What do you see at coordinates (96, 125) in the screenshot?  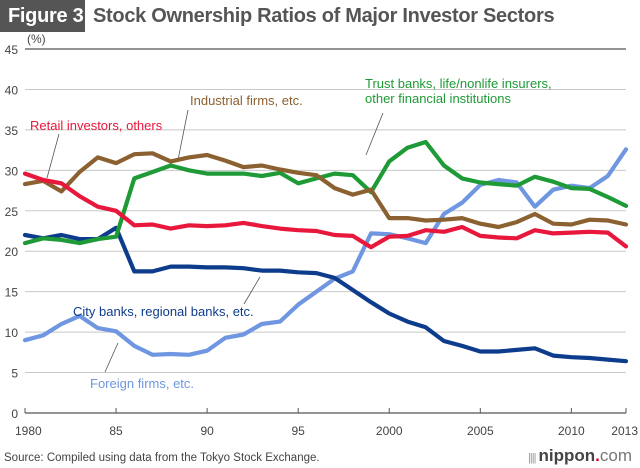 I see `series-annotation-label: Retail investors, others` at bounding box center [96, 125].